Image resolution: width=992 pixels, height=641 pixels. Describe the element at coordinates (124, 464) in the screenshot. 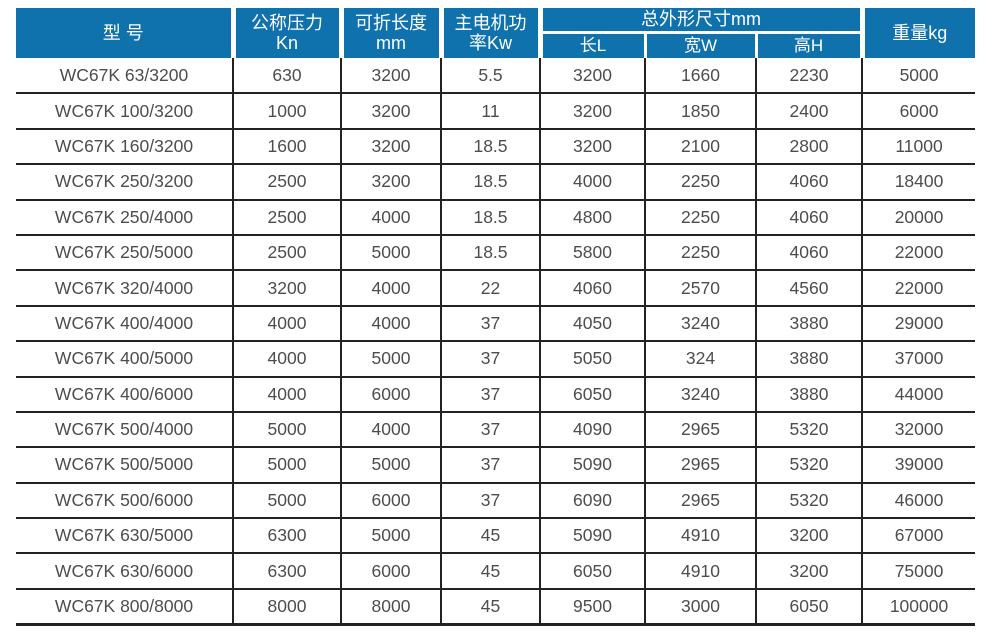

I see `model-cell: WC67K 500/5000` at that location.